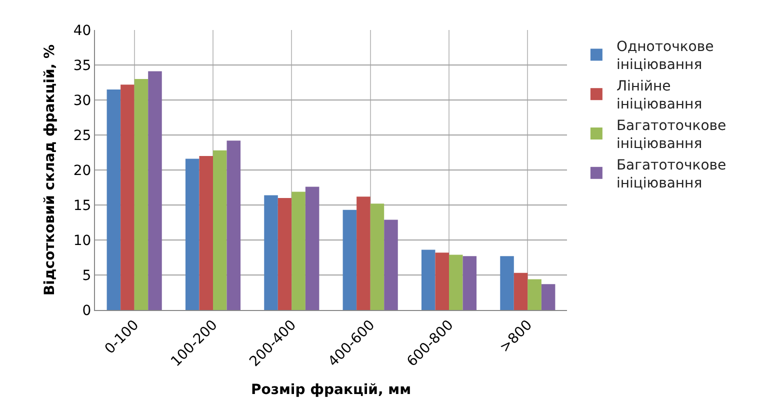 This screenshot has height=407, width=782. I want to click on y-tick-label: 25, so click(82, 136).